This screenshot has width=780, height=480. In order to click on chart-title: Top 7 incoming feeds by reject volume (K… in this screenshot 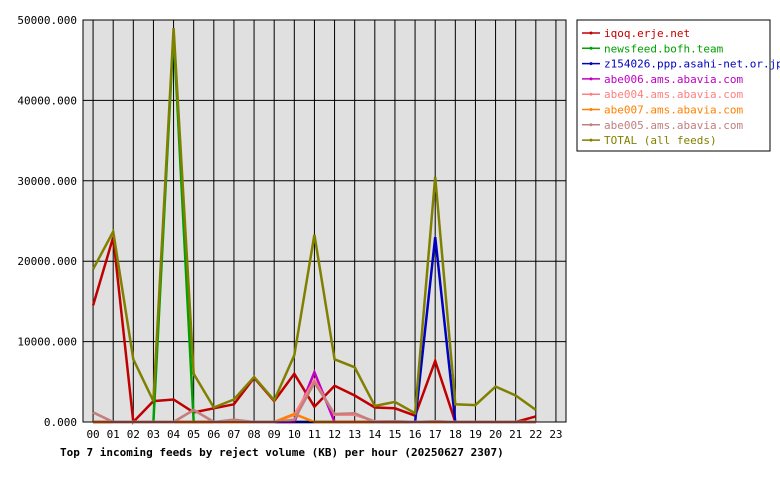, I will do `click(282, 452)`.